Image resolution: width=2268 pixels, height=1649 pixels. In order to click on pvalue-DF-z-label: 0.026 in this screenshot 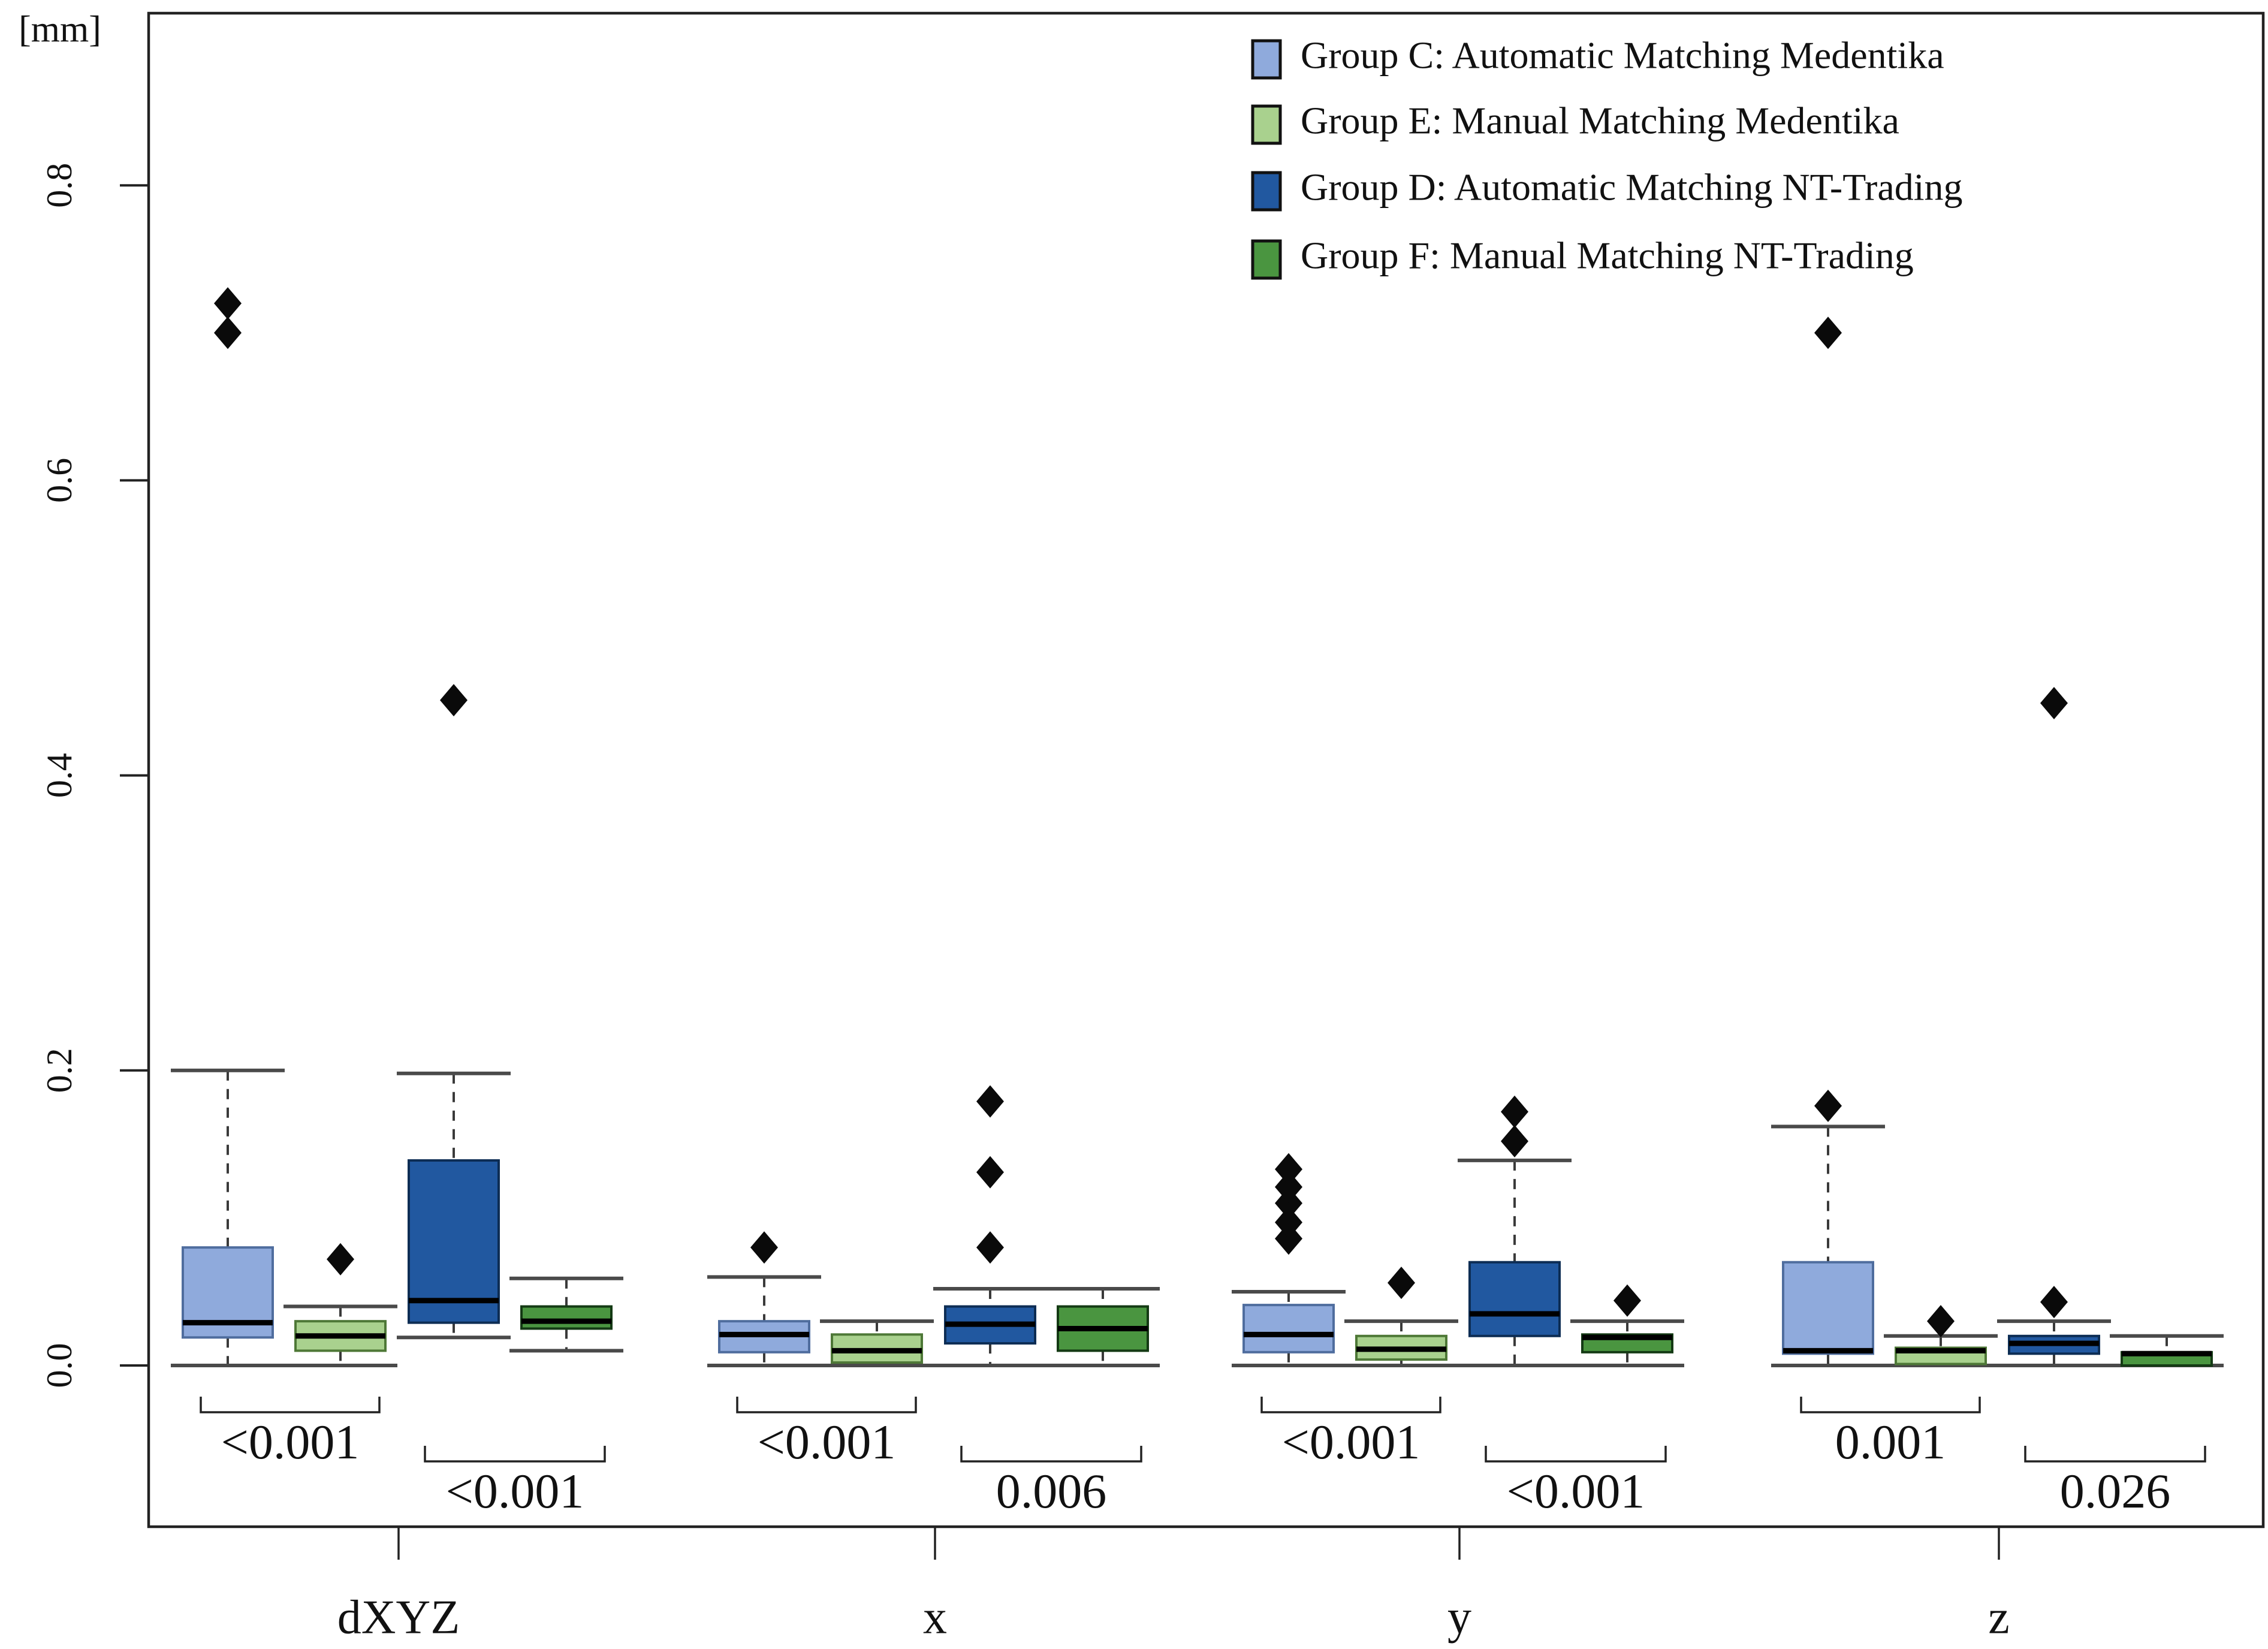, I will do `click(2115, 1491)`.